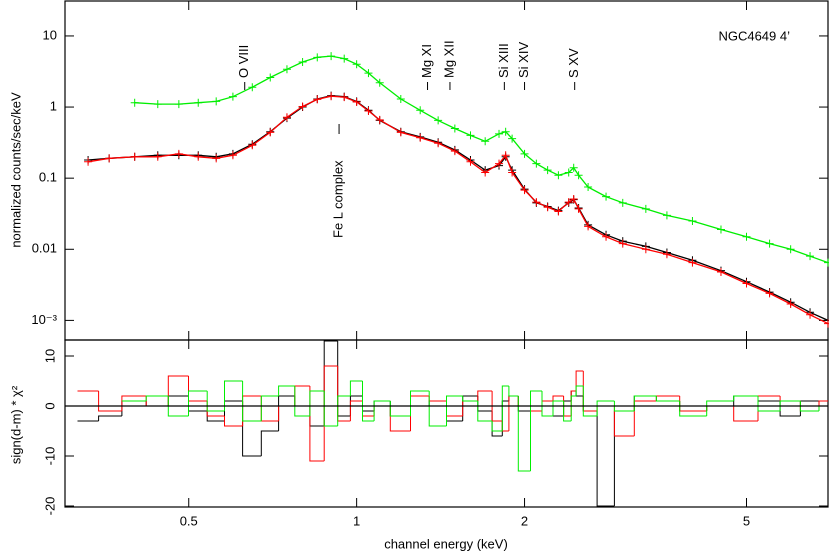 This screenshot has width=829, height=554. What do you see at coordinates (746, 520) in the screenshot?
I see `x-tick-label: 5` at bounding box center [746, 520].